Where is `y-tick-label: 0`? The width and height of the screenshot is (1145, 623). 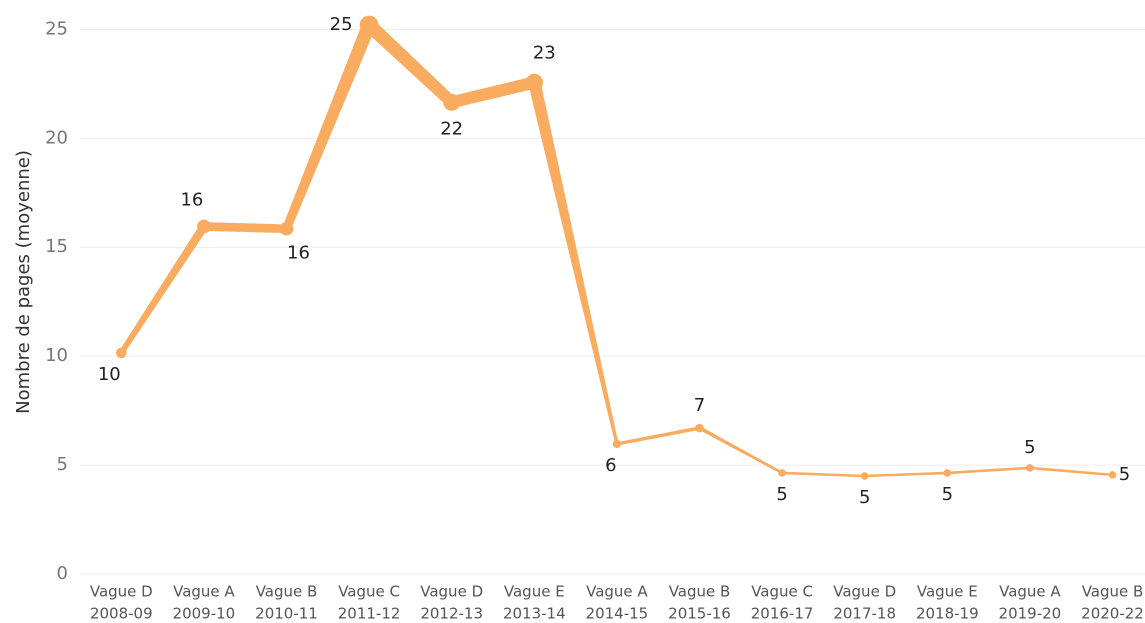 y-tick-label: 0 is located at coordinates (62, 573).